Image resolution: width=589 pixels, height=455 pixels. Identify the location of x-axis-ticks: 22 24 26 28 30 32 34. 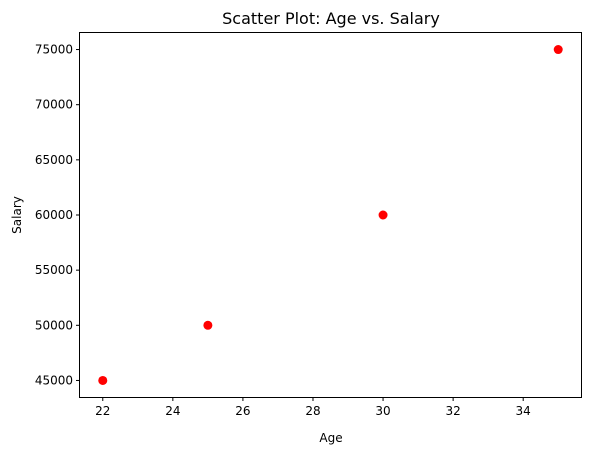
(313, 407).